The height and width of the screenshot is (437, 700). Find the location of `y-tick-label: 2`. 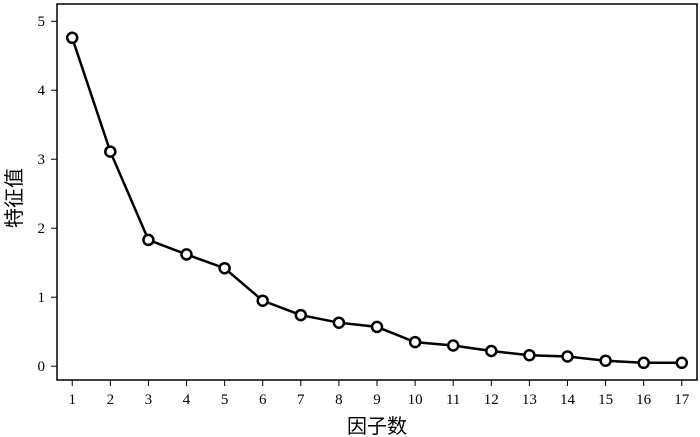

y-tick-label: 2 is located at coordinates (42, 229).